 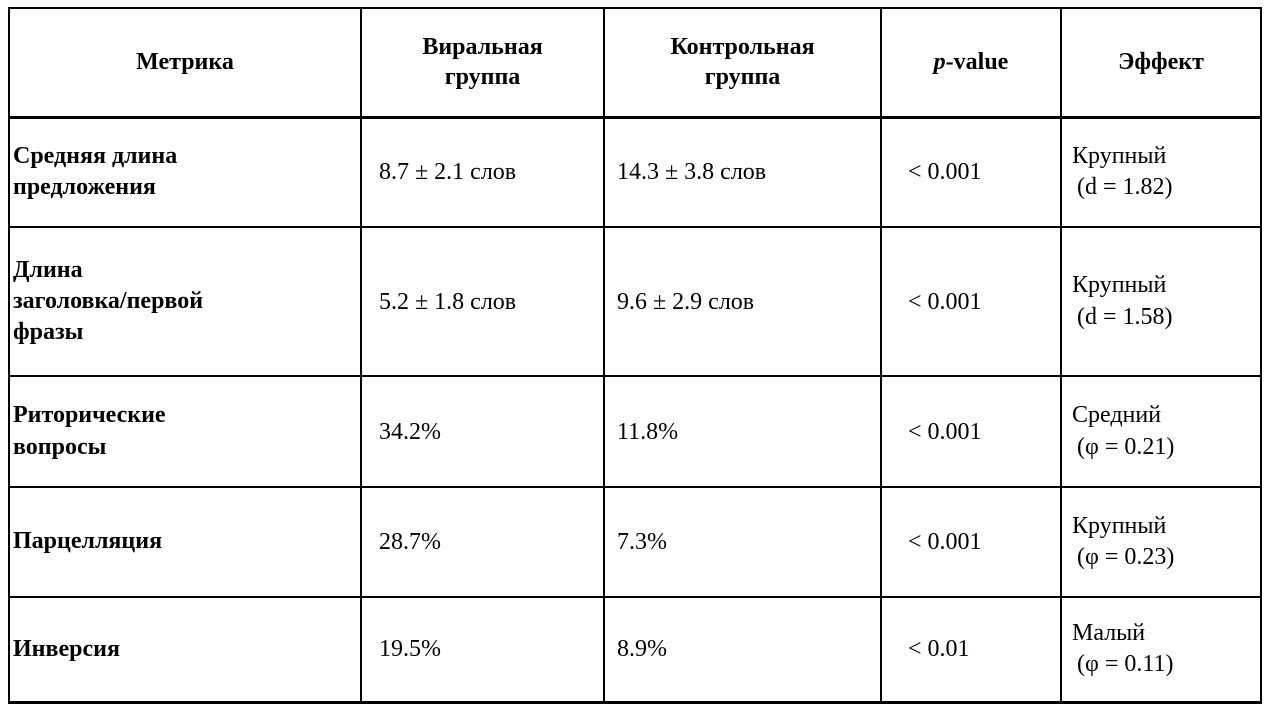 I want to click on effect-cell: Крупный (φ = 0.23), so click(x=1161, y=542).